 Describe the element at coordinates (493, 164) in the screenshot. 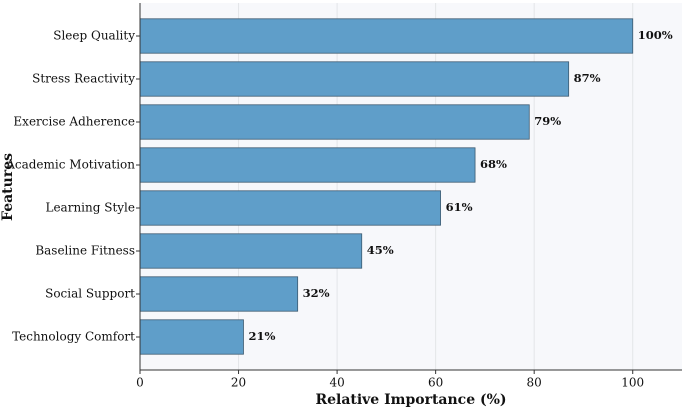

I see `value-label: 68%` at that location.